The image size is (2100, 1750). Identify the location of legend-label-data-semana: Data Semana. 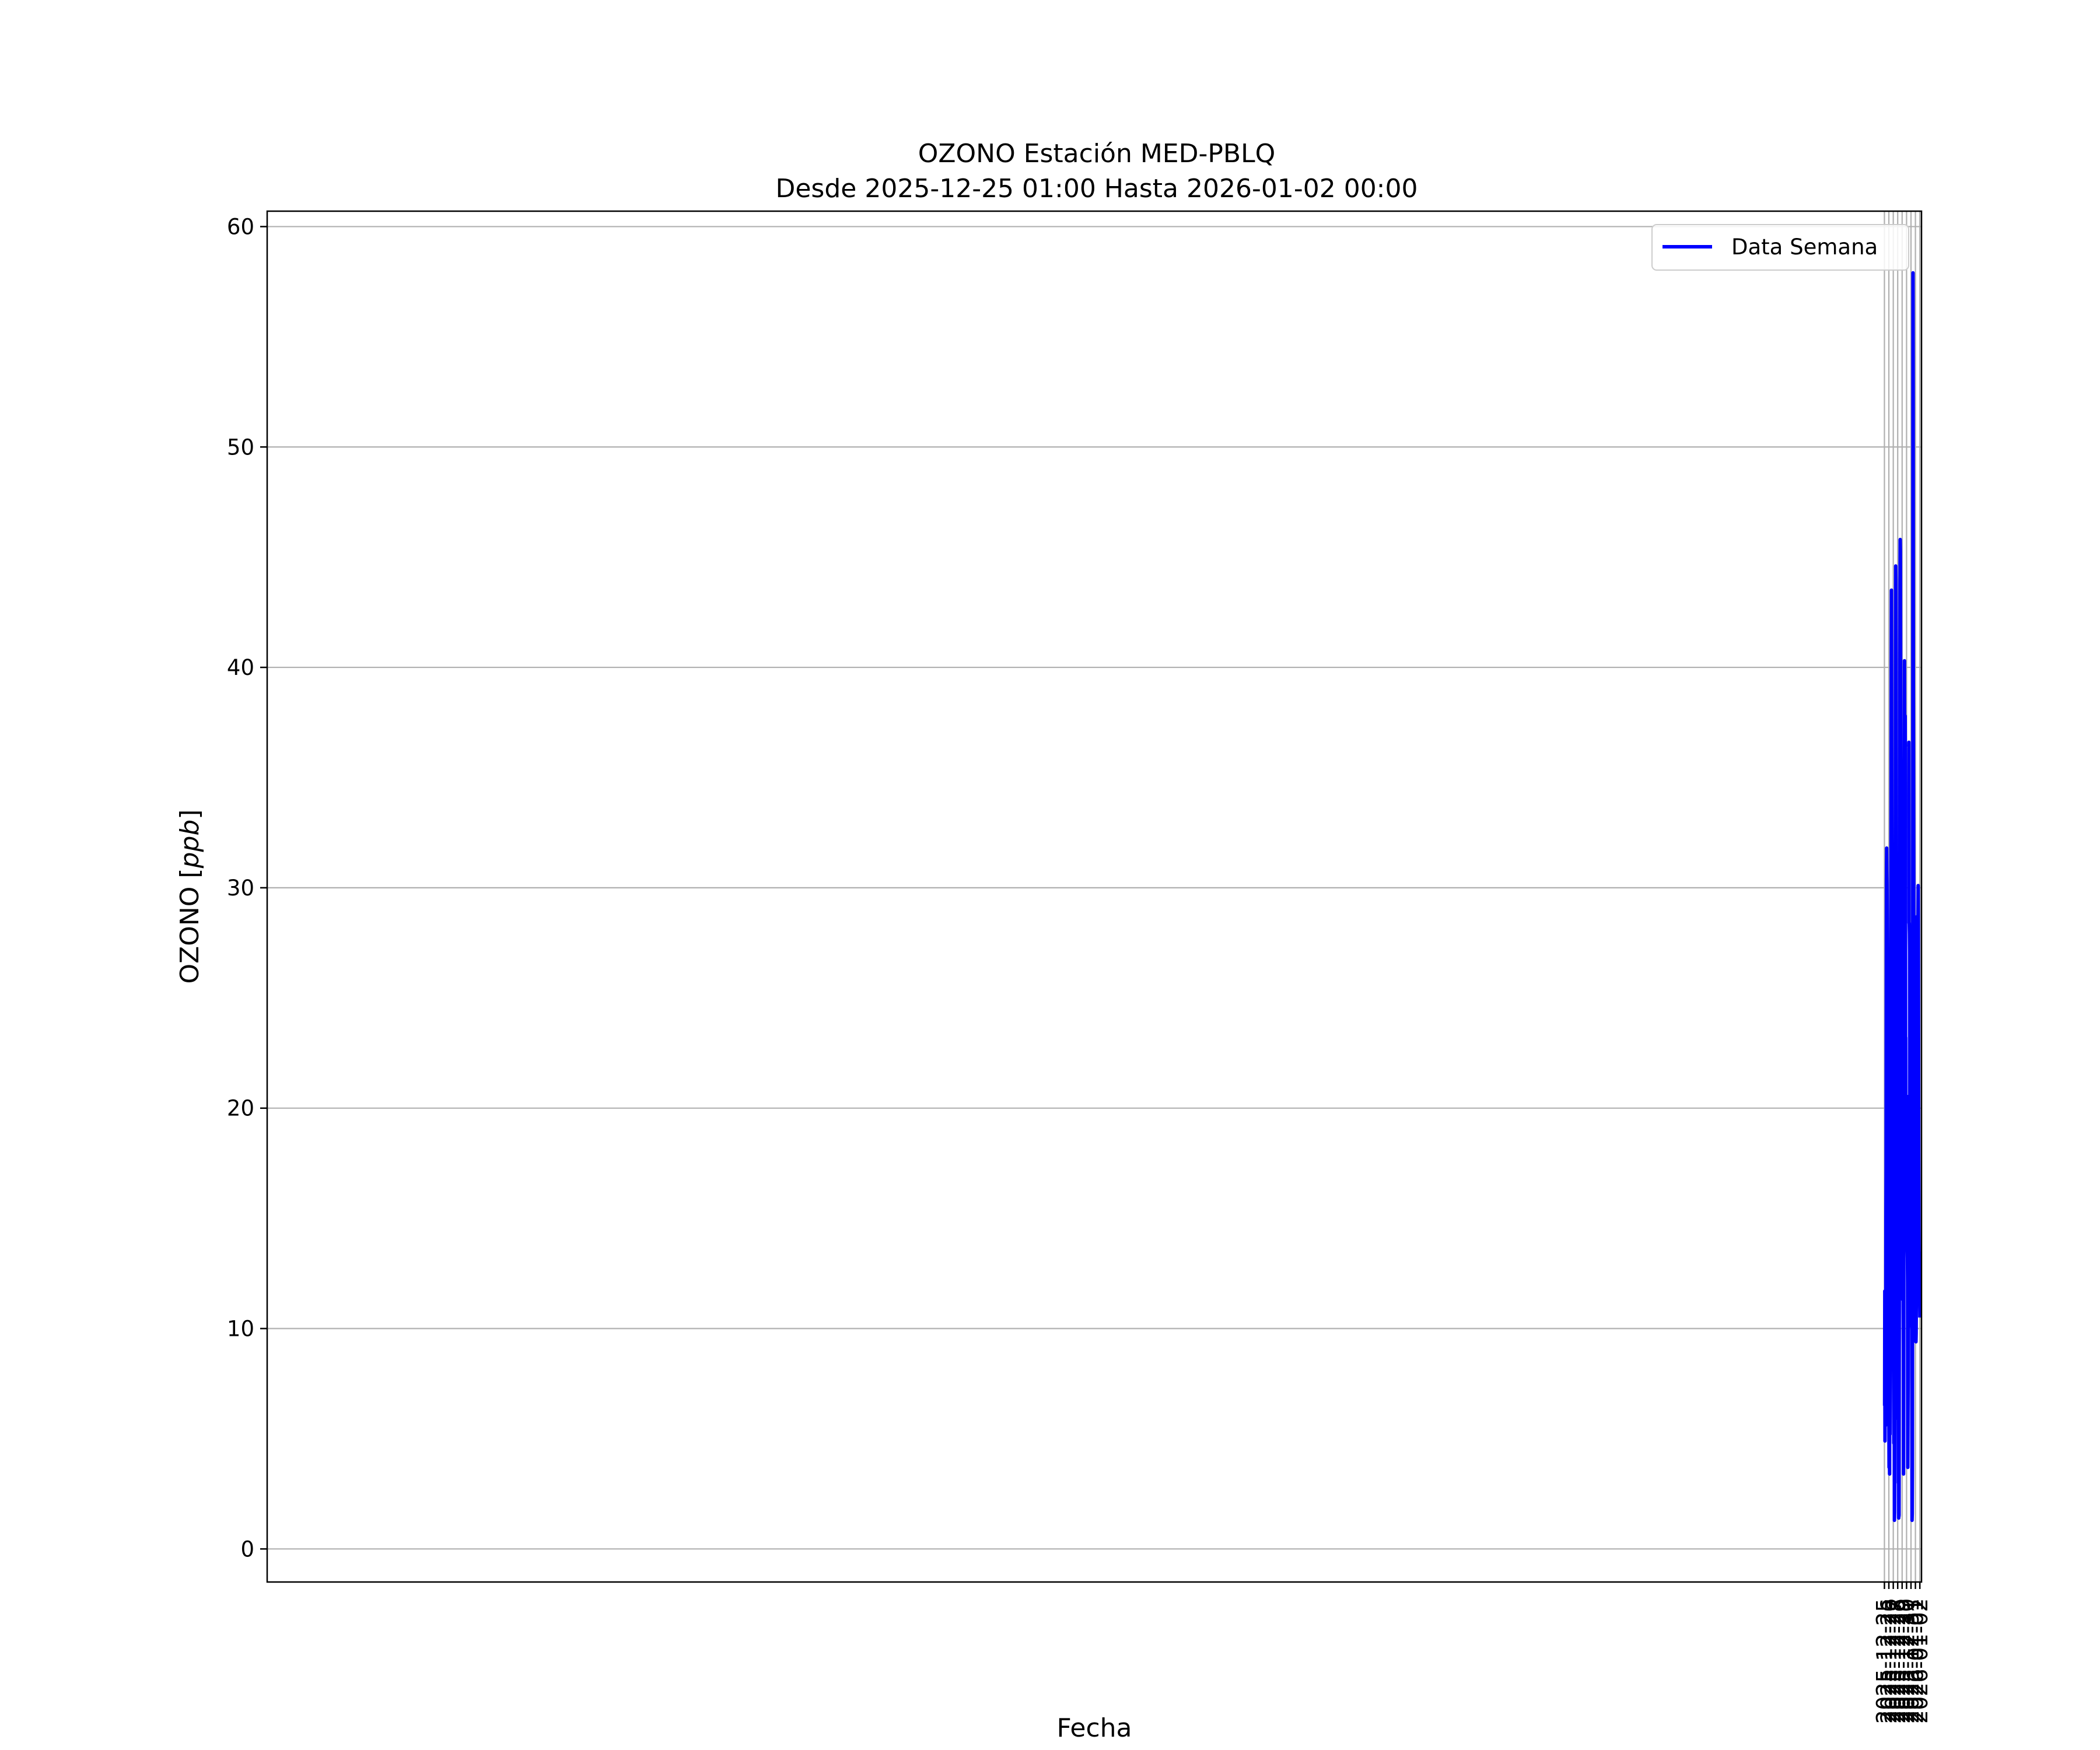
(1804, 247).